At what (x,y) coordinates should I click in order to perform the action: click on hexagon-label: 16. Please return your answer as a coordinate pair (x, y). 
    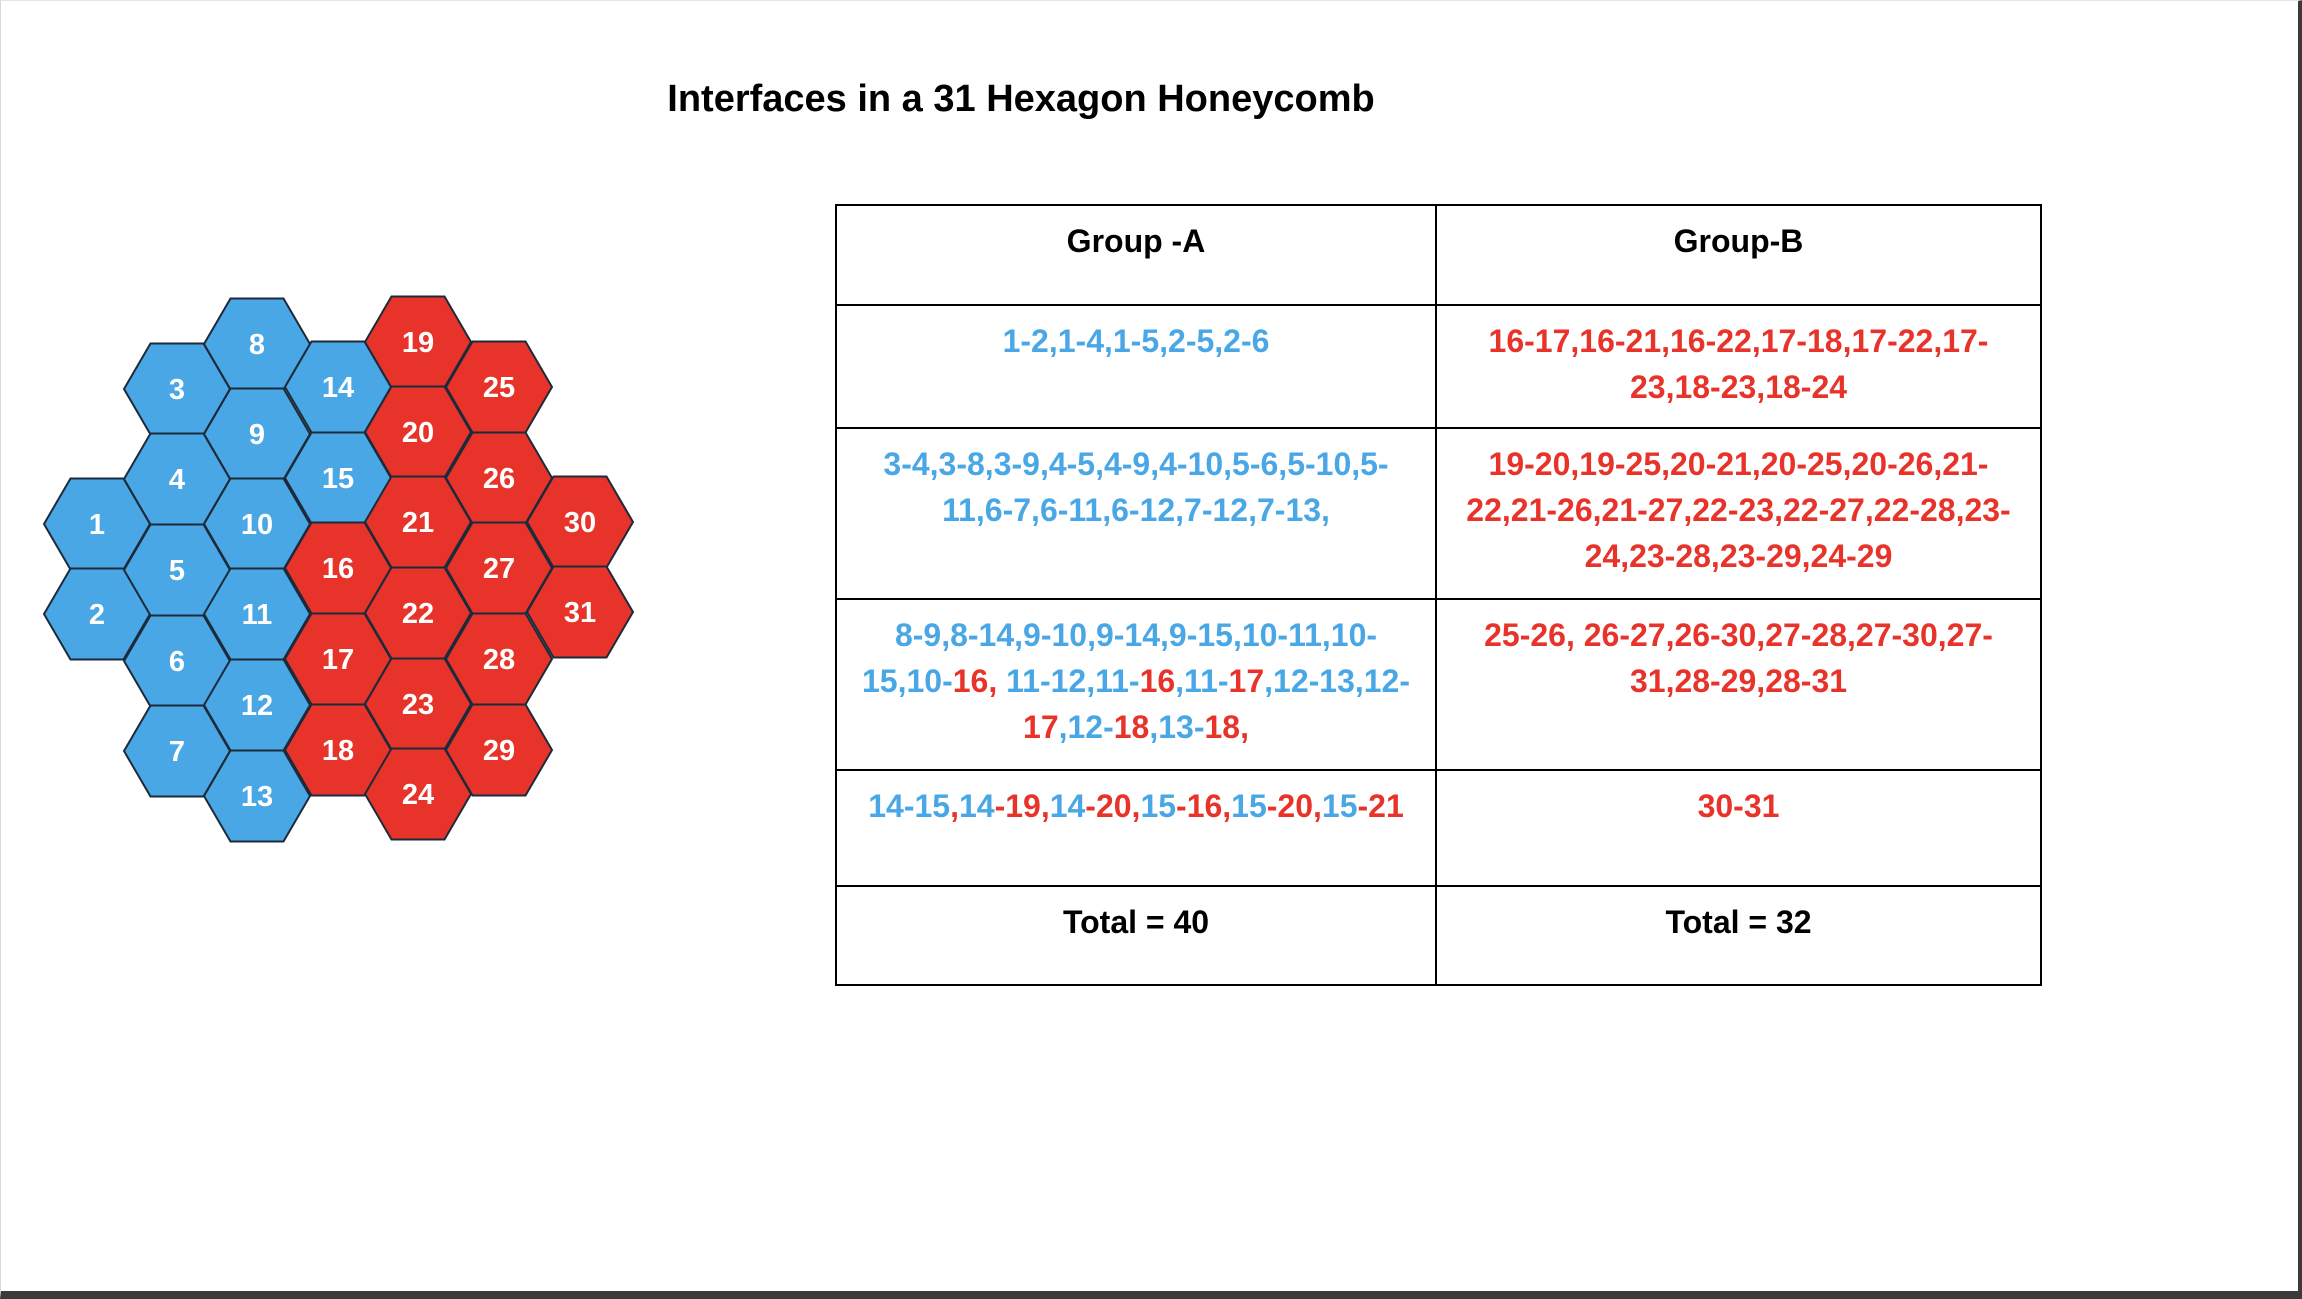
    Looking at the image, I should click on (338, 569).